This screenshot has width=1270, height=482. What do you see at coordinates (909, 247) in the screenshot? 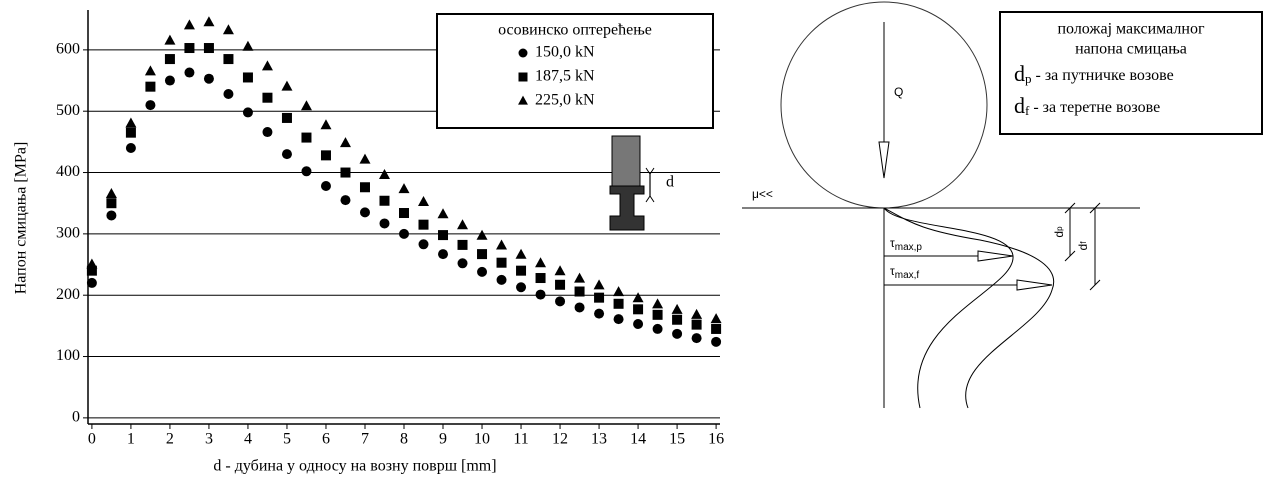
I see `tau-p-sub: max,p` at bounding box center [909, 247].